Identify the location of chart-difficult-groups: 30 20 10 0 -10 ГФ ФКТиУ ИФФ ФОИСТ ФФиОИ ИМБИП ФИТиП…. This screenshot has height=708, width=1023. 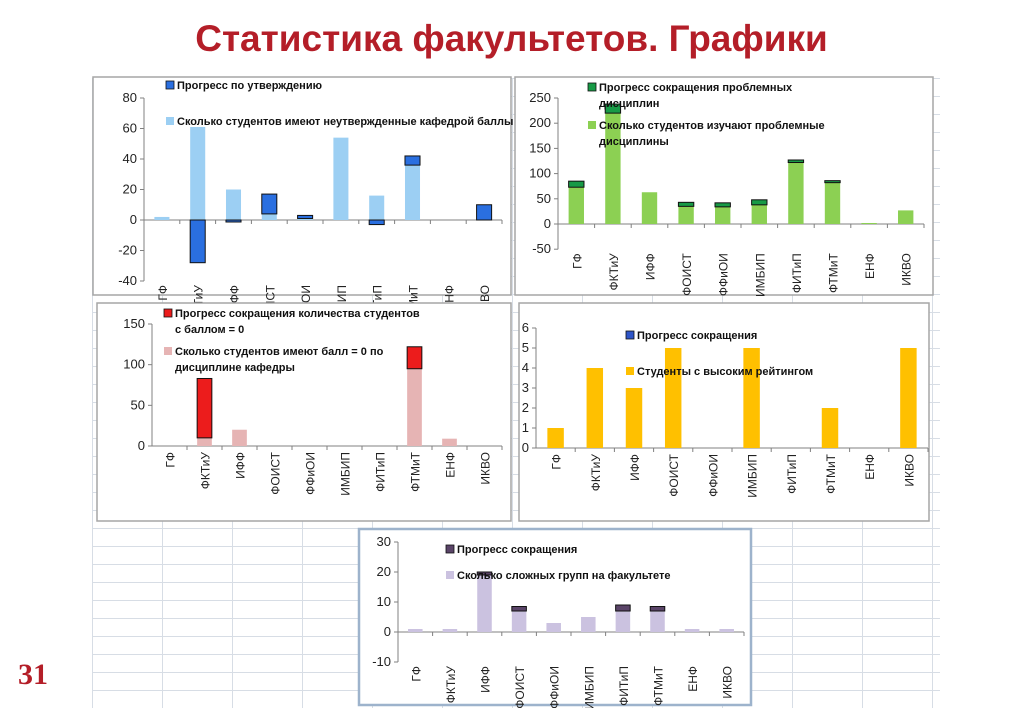
(555, 617).